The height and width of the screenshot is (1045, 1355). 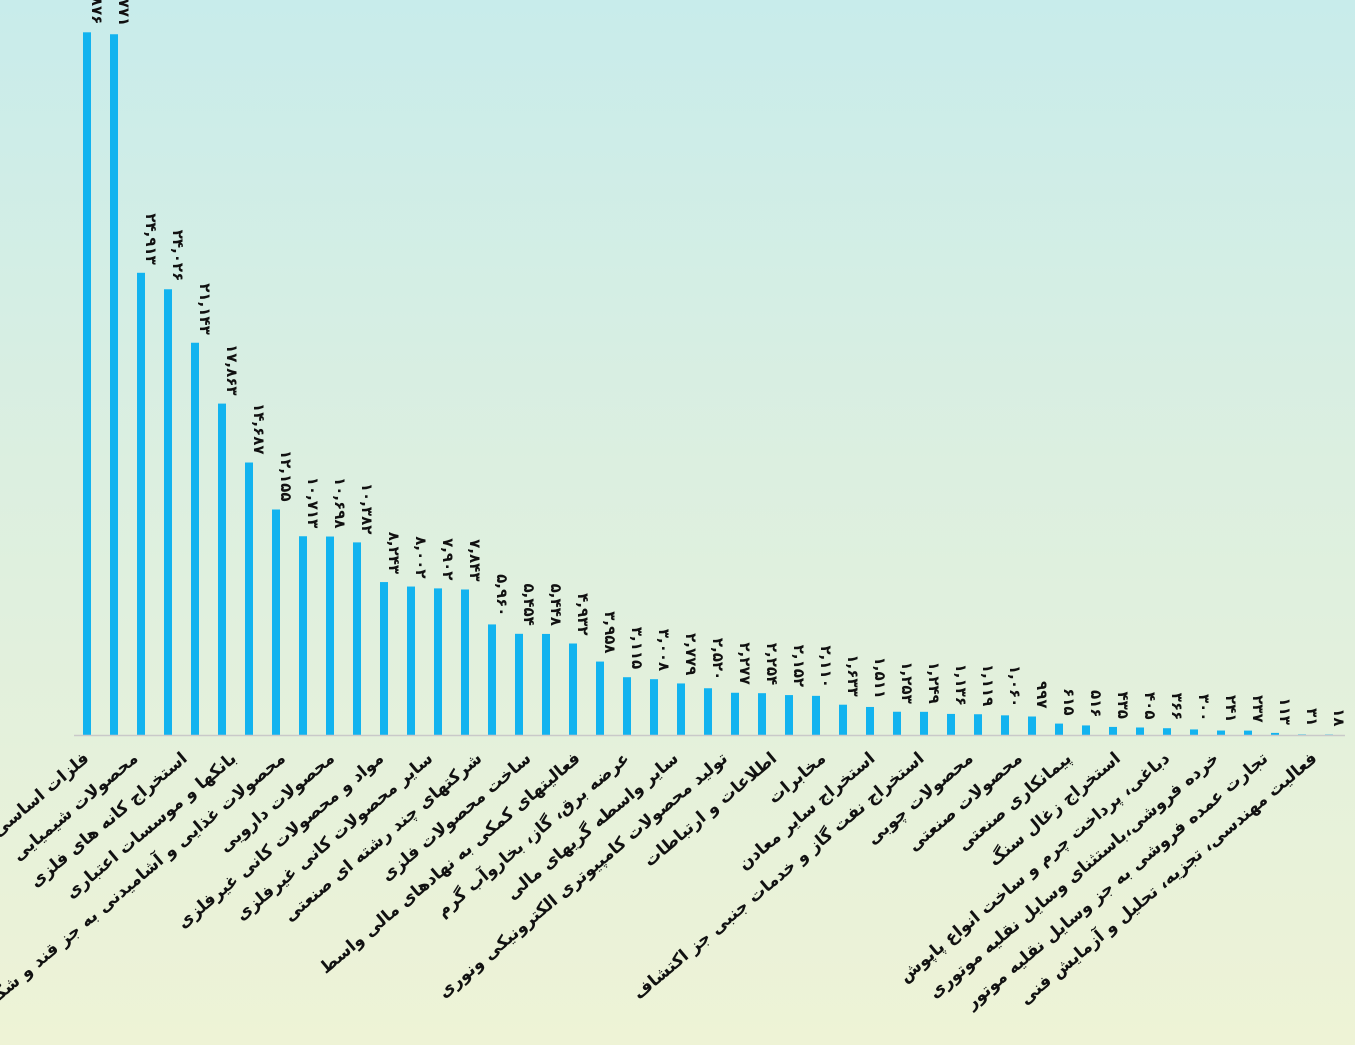 What do you see at coordinates (1285, 710) in the screenshot?
I see `value-label: ۱۱۳` at bounding box center [1285, 710].